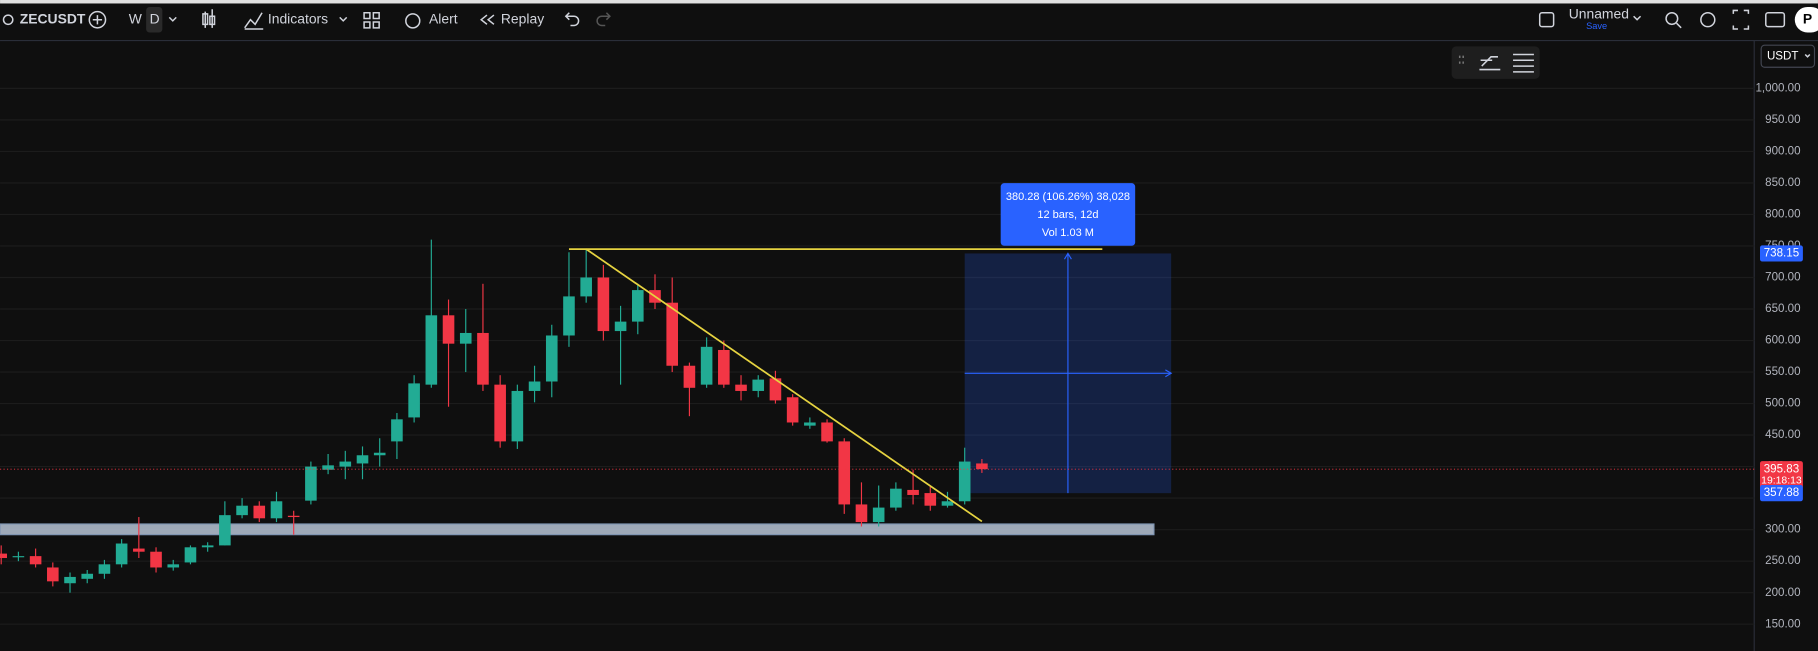  What do you see at coordinates (1782, 435) in the screenshot?
I see `y-tick-label: 450.00` at bounding box center [1782, 435].